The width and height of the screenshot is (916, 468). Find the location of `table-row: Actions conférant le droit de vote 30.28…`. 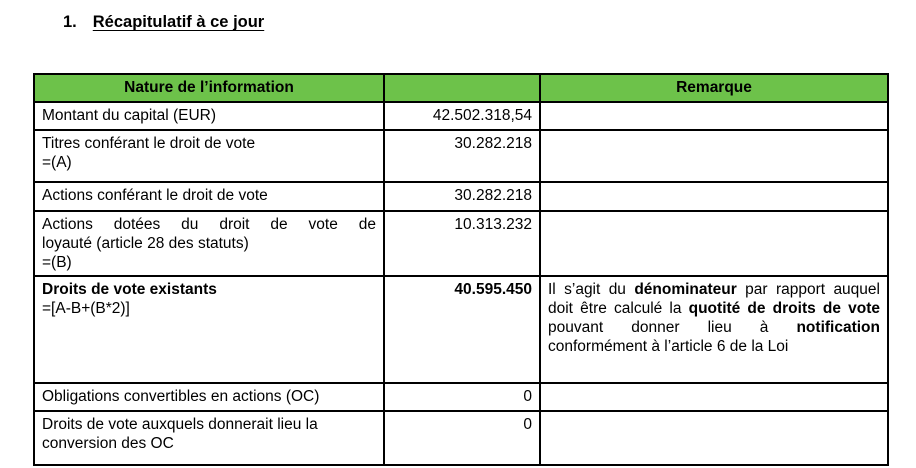

table-row: Actions conférant le droit de vote 30.28… is located at coordinates (461, 196).